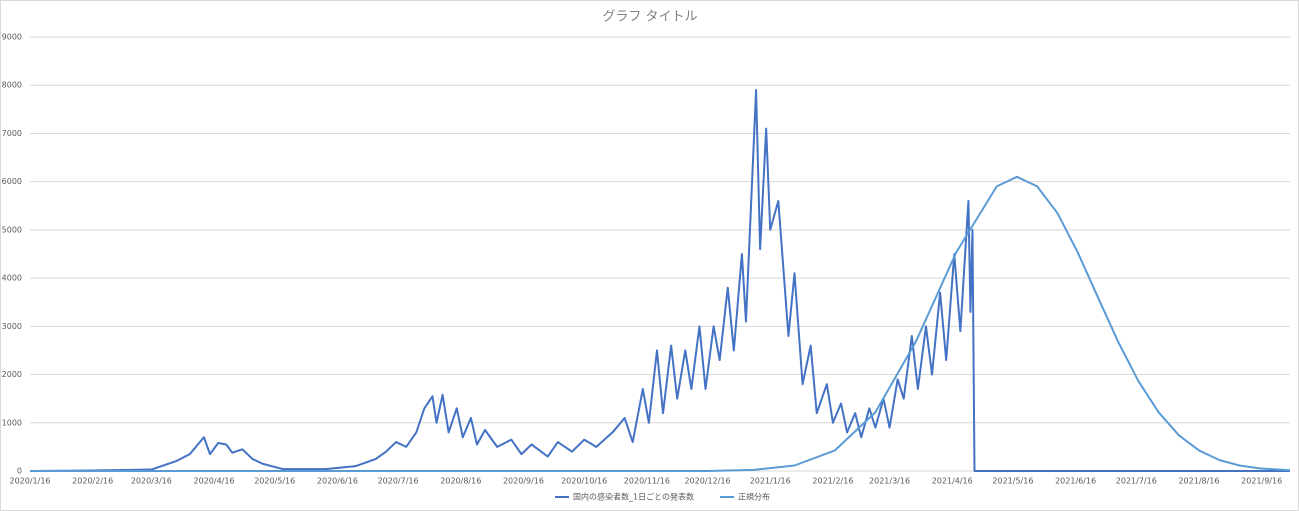 The height and width of the screenshot is (511, 1299). Describe the element at coordinates (151, 481) in the screenshot. I see `x-tick-label: 2020/3/16` at that location.